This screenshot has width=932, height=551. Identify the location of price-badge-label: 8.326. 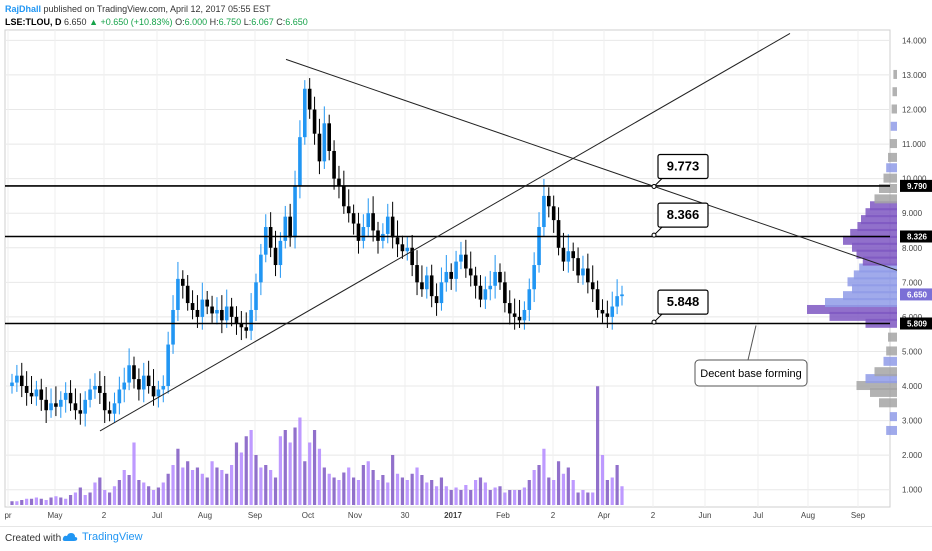
(917, 236).